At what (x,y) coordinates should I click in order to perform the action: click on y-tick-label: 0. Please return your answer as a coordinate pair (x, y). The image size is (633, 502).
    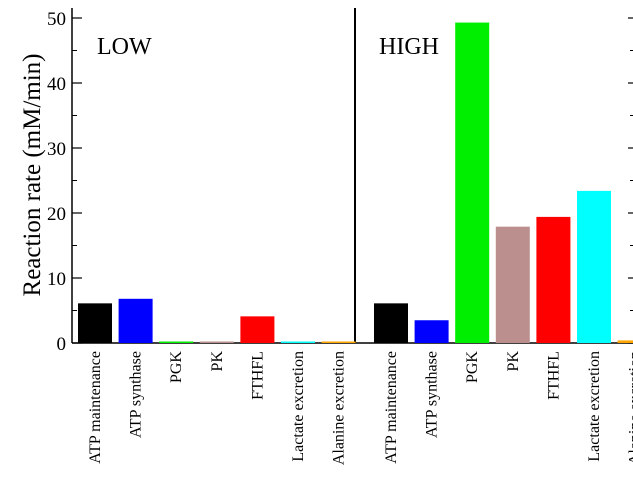
    Looking at the image, I should click on (62, 344).